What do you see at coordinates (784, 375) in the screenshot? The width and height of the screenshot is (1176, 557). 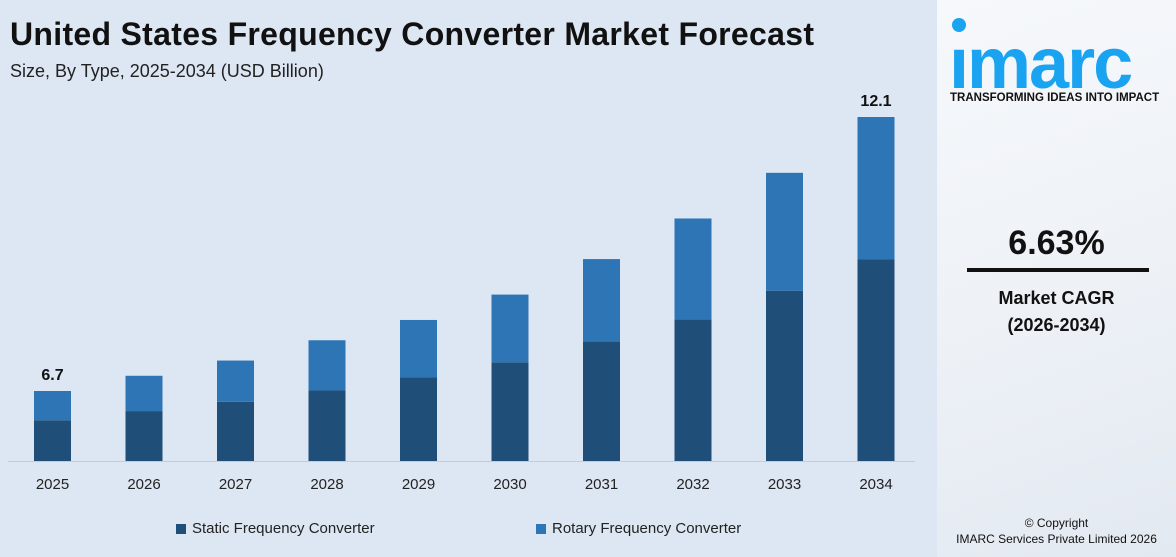 I see `bar-static-2033` at bounding box center [784, 375].